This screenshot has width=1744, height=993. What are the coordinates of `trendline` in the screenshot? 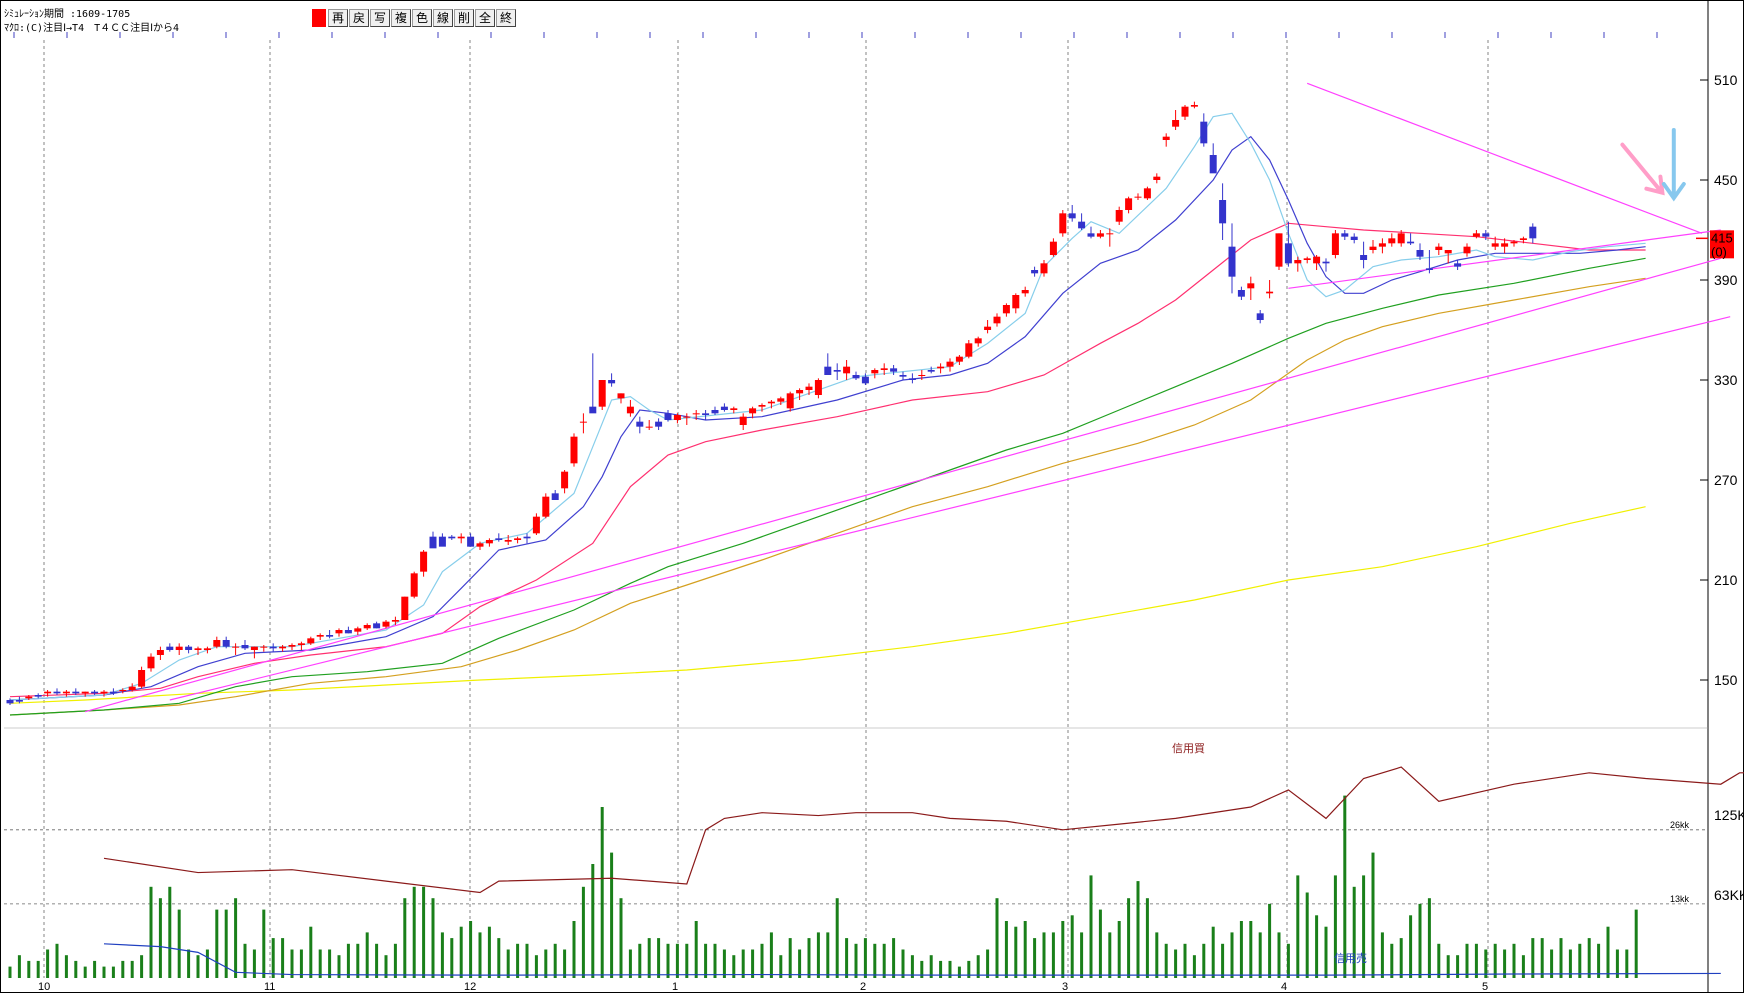 It's located at (1504, 158).